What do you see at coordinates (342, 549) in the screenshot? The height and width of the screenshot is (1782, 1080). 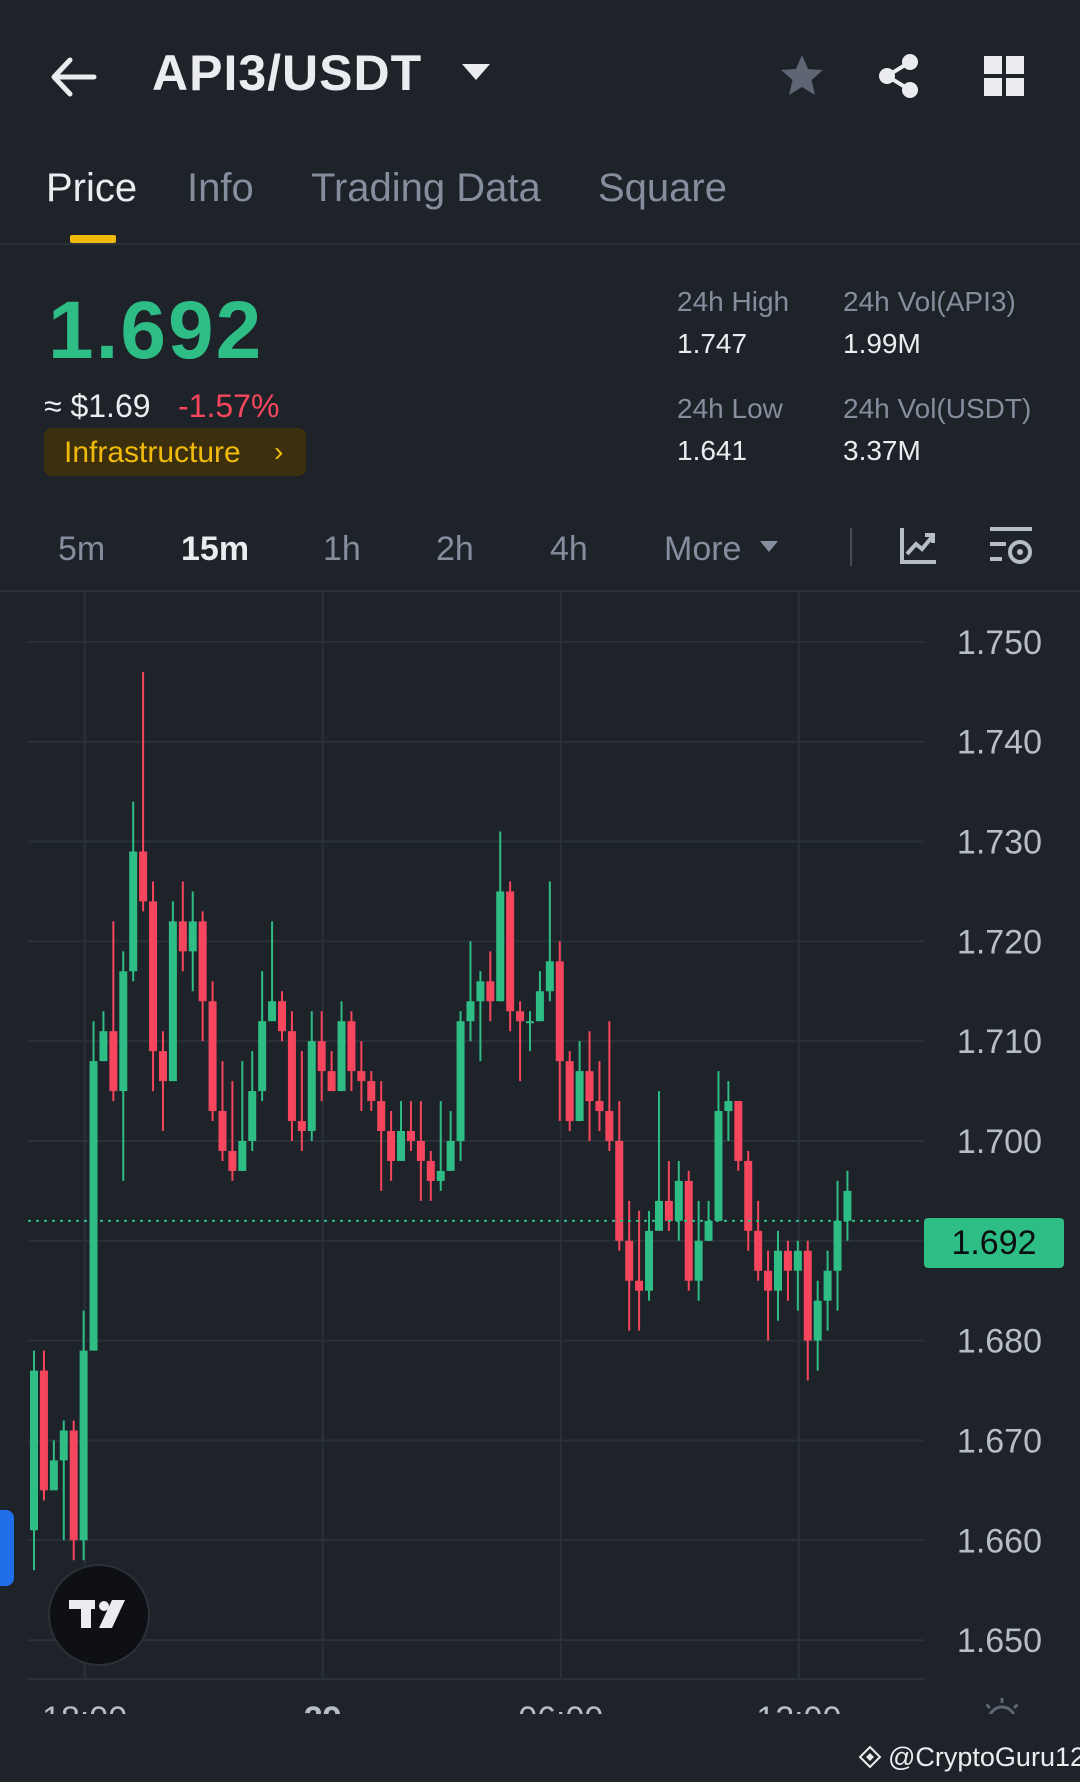 I see `interval-1h: 1h` at bounding box center [342, 549].